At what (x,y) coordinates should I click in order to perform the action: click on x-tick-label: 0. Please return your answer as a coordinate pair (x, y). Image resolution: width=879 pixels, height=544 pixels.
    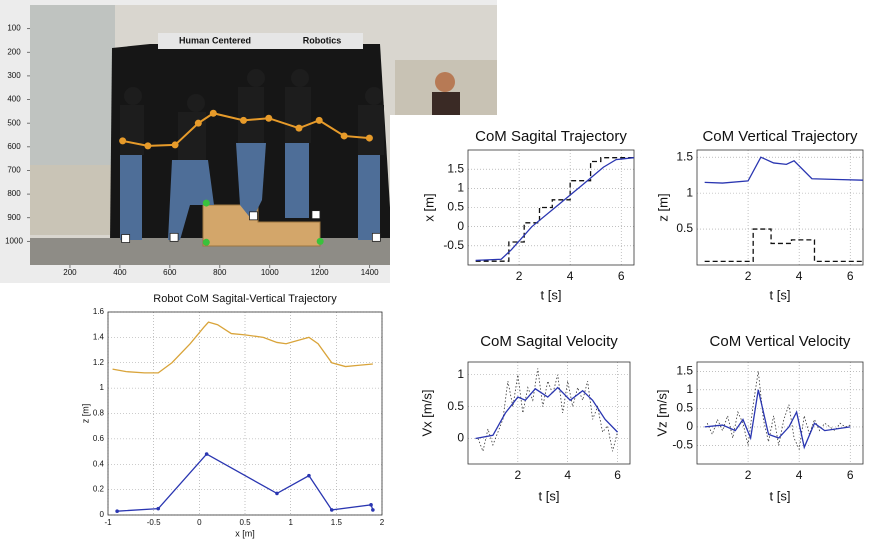
    Looking at the image, I should click on (199, 522).